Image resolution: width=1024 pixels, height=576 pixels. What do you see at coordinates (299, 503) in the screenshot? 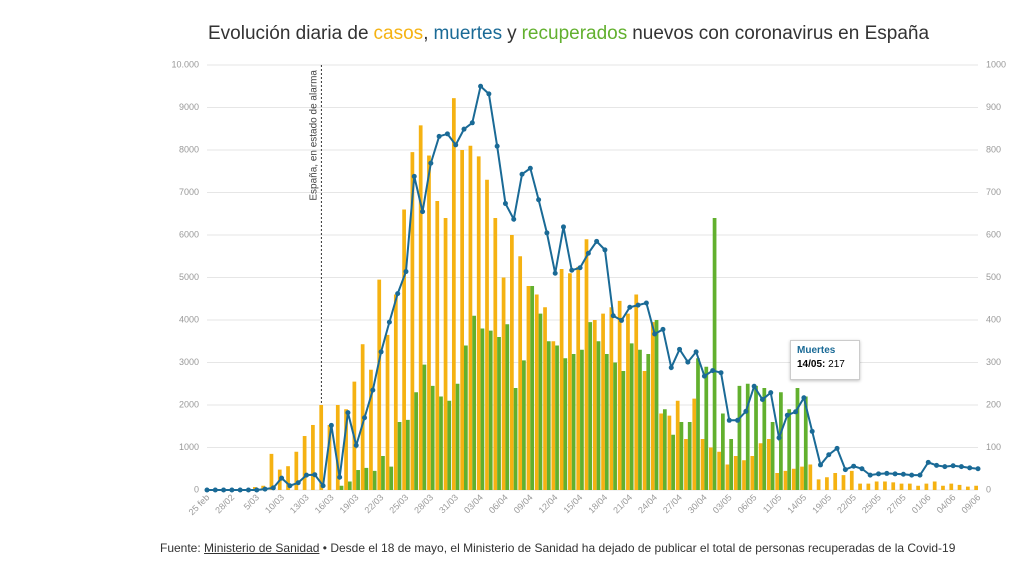
I see `x-tick-label: 13/03` at bounding box center [299, 503].